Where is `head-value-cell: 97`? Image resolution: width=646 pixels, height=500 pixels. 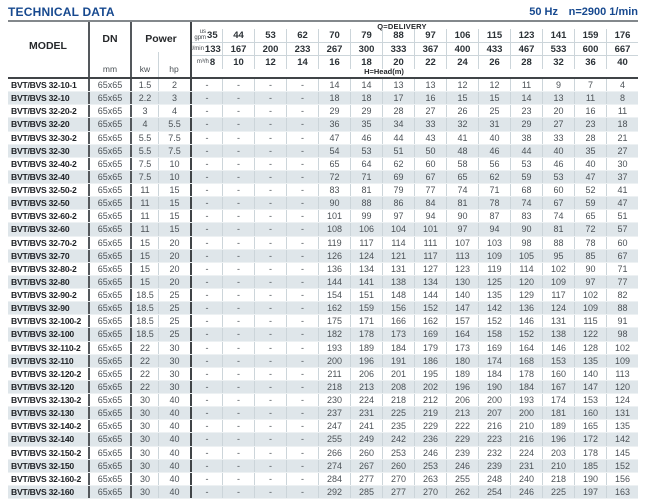 head-value-cell: 97 is located at coordinates (398, 216).